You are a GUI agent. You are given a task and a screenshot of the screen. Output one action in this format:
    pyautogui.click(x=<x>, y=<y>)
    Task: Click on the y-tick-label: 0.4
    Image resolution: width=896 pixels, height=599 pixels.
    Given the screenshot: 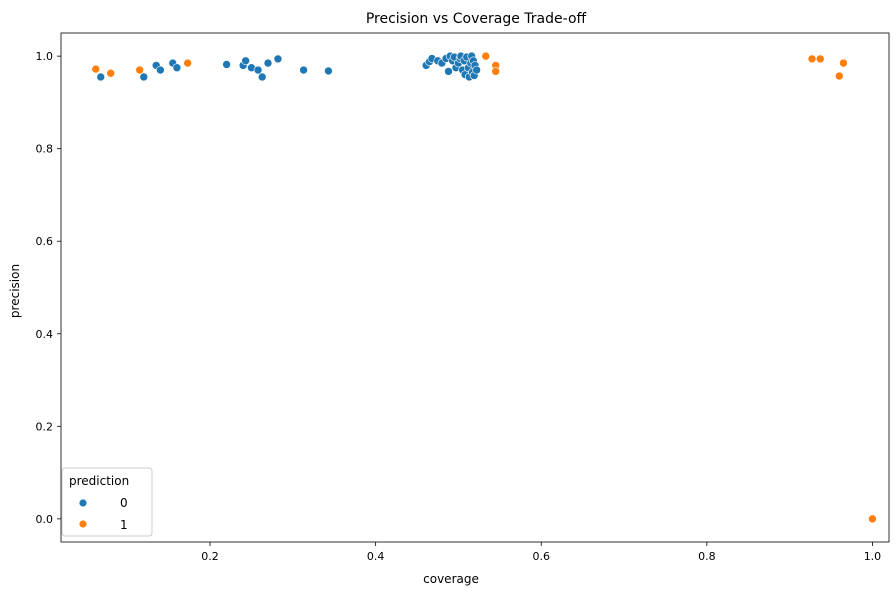 What is the action you would take?
    pyautogui.click(x=45, y=334)
    